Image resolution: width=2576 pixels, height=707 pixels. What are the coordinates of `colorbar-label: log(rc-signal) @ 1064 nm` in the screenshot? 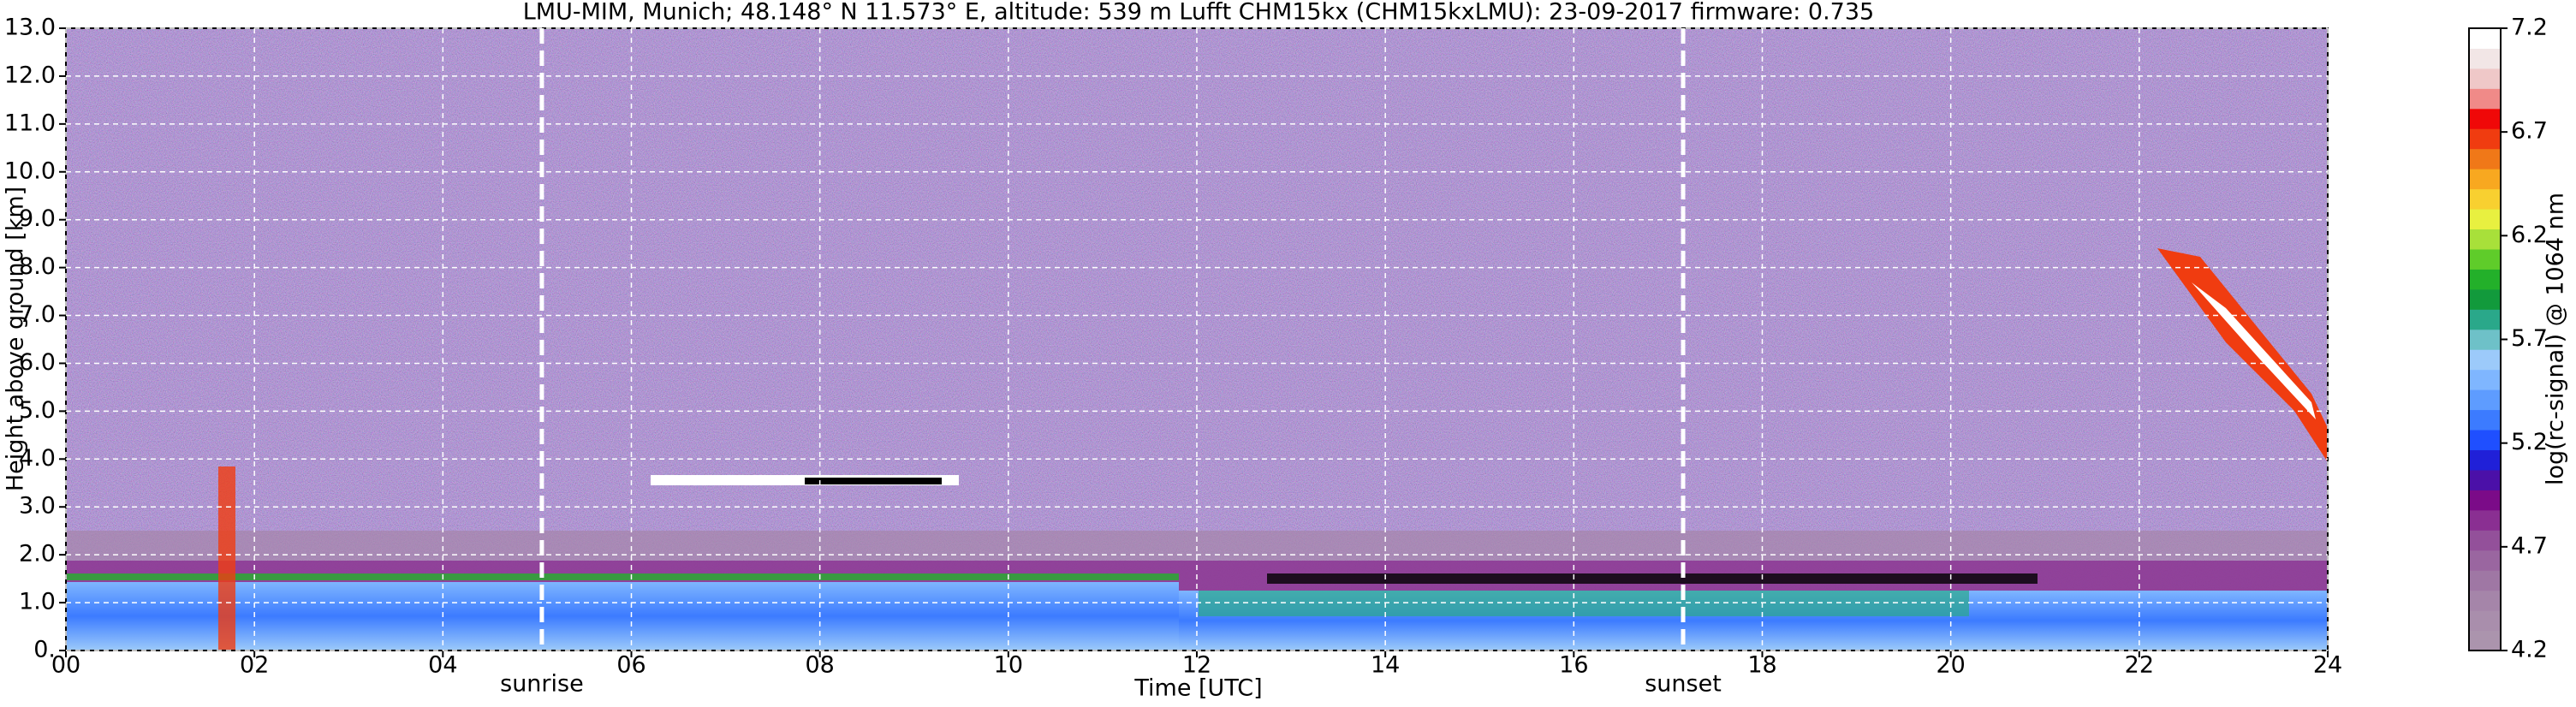 It's located at (2556, 339).